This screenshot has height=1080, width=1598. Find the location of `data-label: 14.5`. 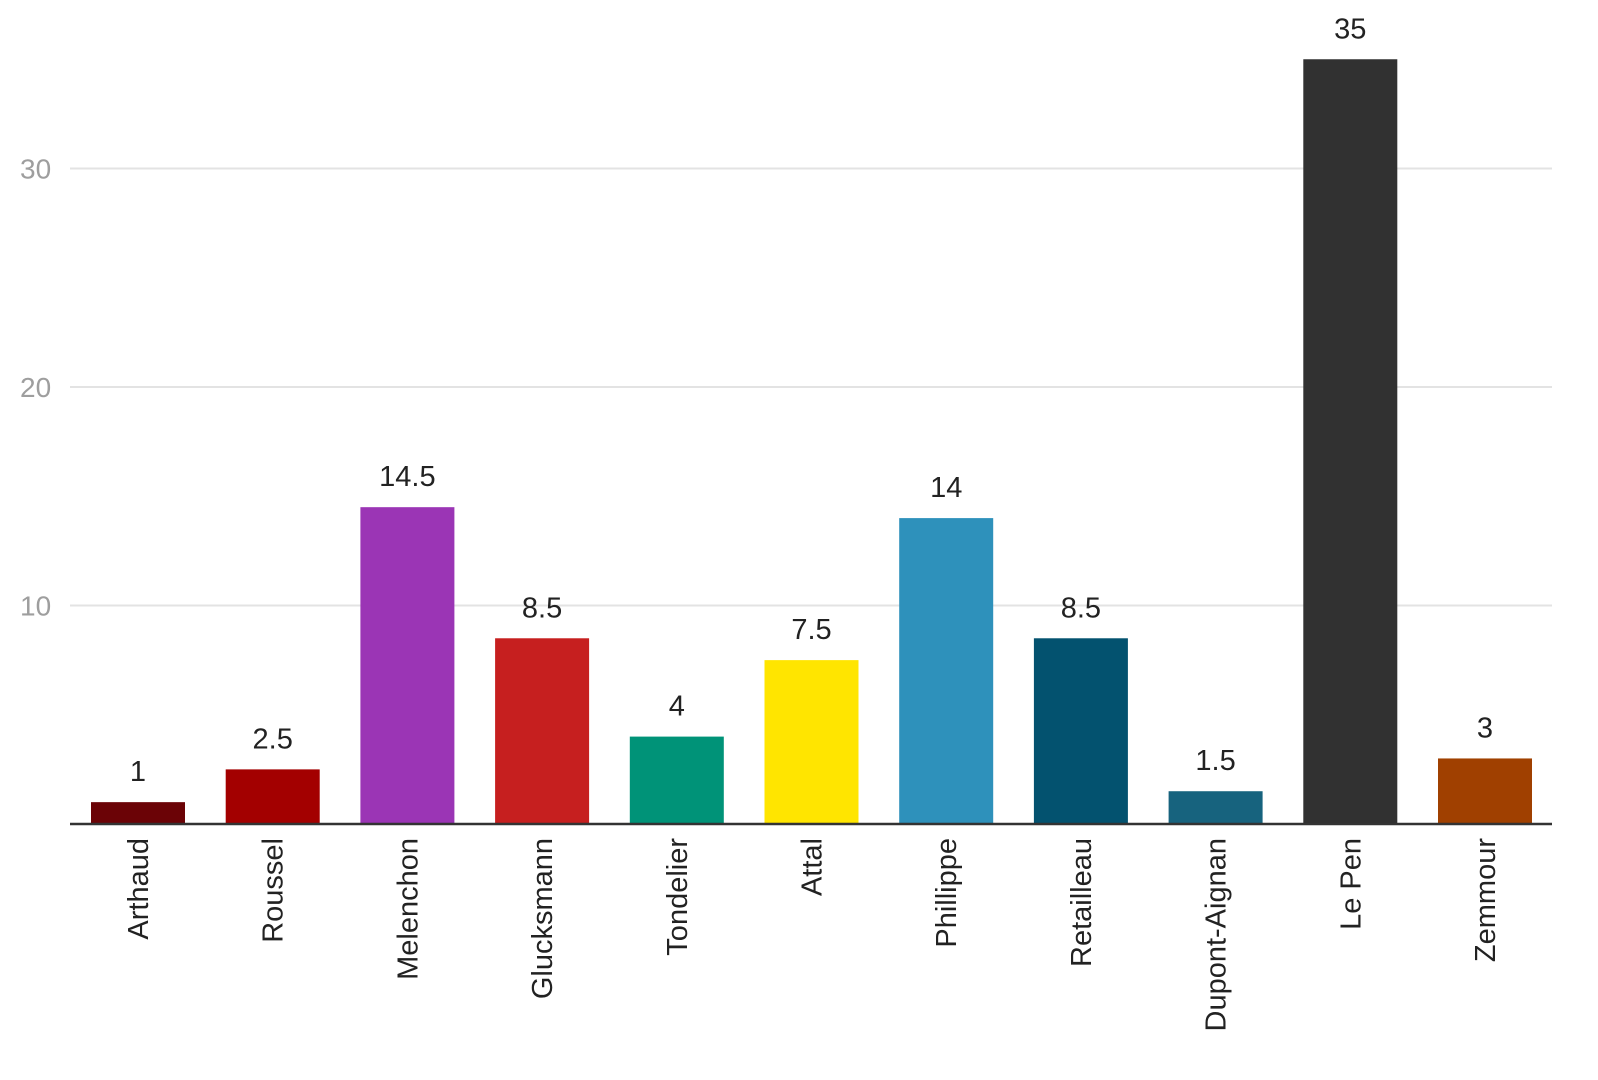

data-label: 14.5 is located at coordinates (407, 477).